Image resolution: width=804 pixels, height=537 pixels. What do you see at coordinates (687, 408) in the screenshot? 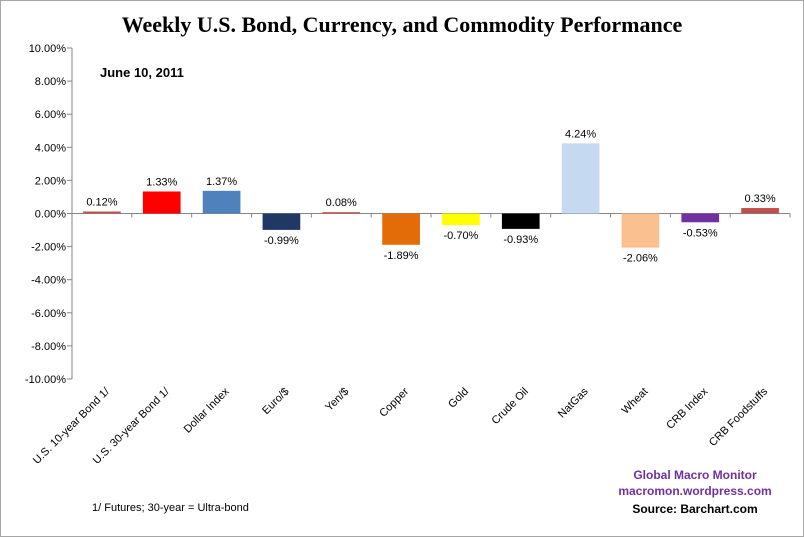
I see `category-label: CRB Index` at bounding box center [687, 408].